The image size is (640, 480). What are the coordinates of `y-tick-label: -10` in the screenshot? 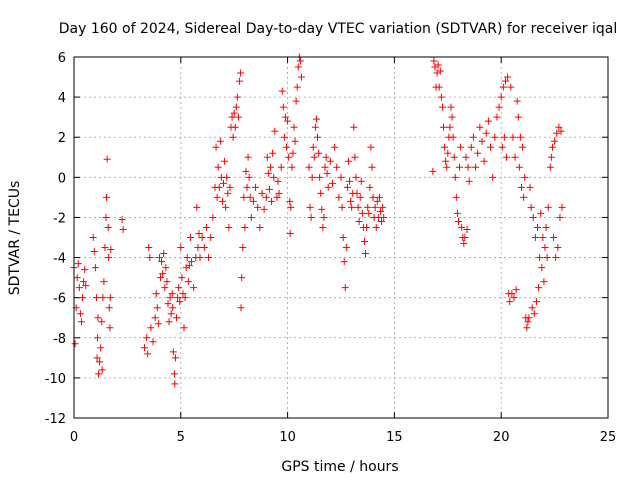 It's located at (55, 379).